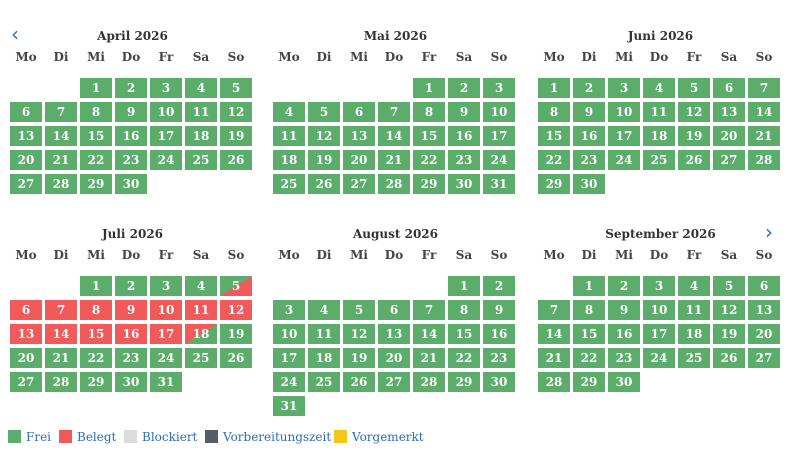 The height and width of the screenshot is (460, 794). What do you see at coordinates (289, 406) in the screenshot?
I see `day-cell: 31` at bounding box center [289, 406].